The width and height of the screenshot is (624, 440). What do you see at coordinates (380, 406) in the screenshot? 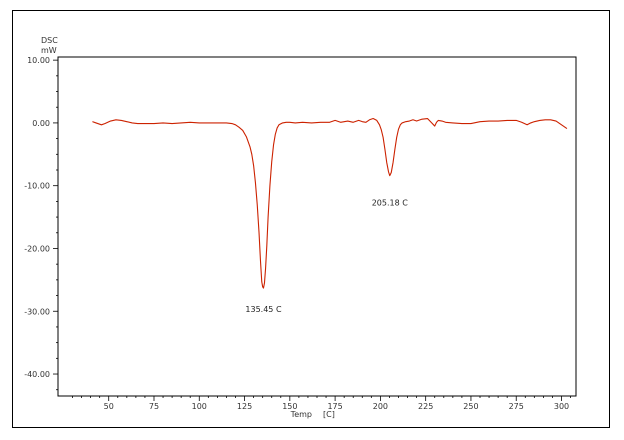
I see `x-tick-label: 200` at bounding box center [380, 406].